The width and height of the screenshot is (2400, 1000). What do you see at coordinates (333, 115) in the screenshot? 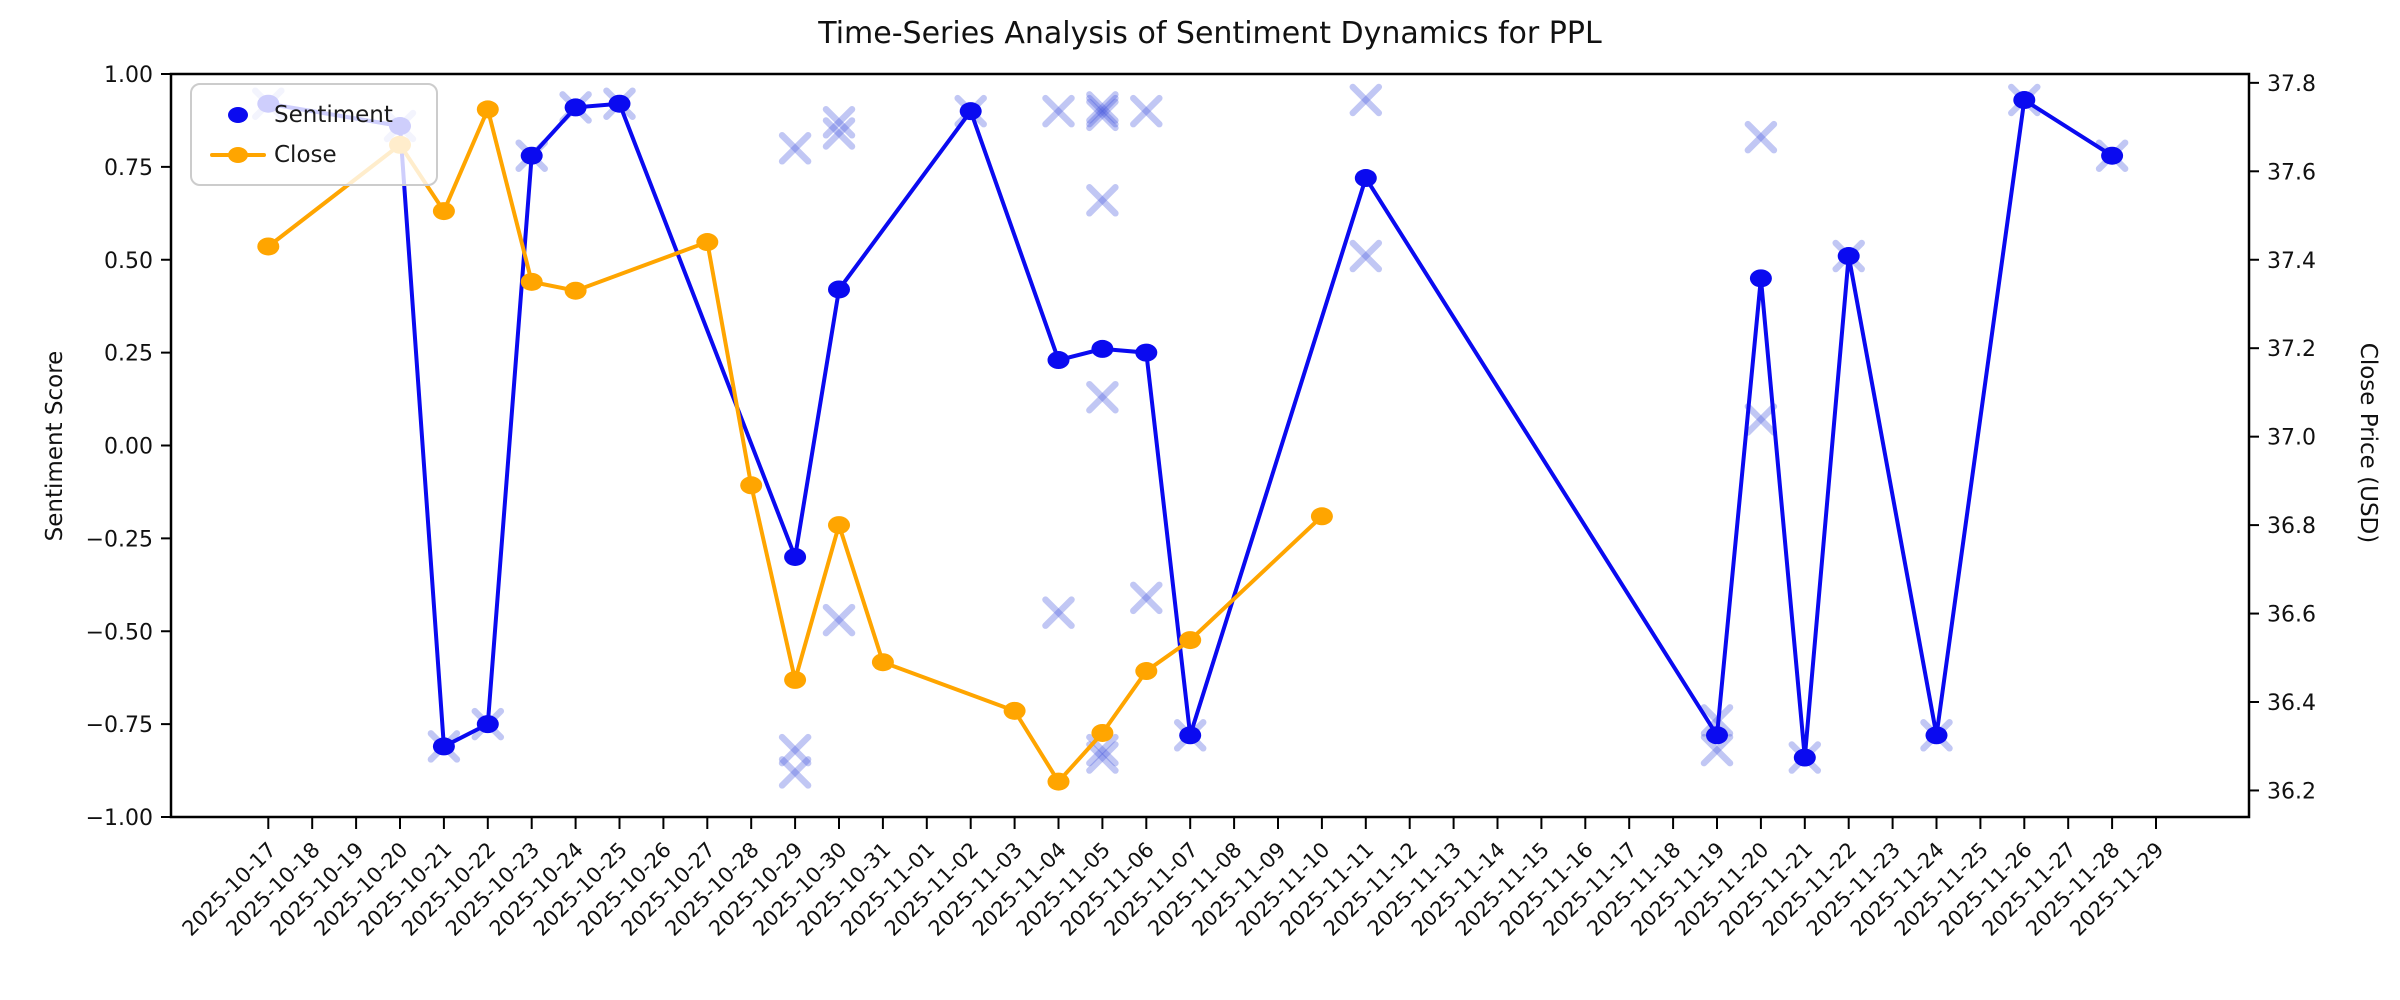
I see `legend-label-sentiment: Sentiment` at bounding box center [333, 115].